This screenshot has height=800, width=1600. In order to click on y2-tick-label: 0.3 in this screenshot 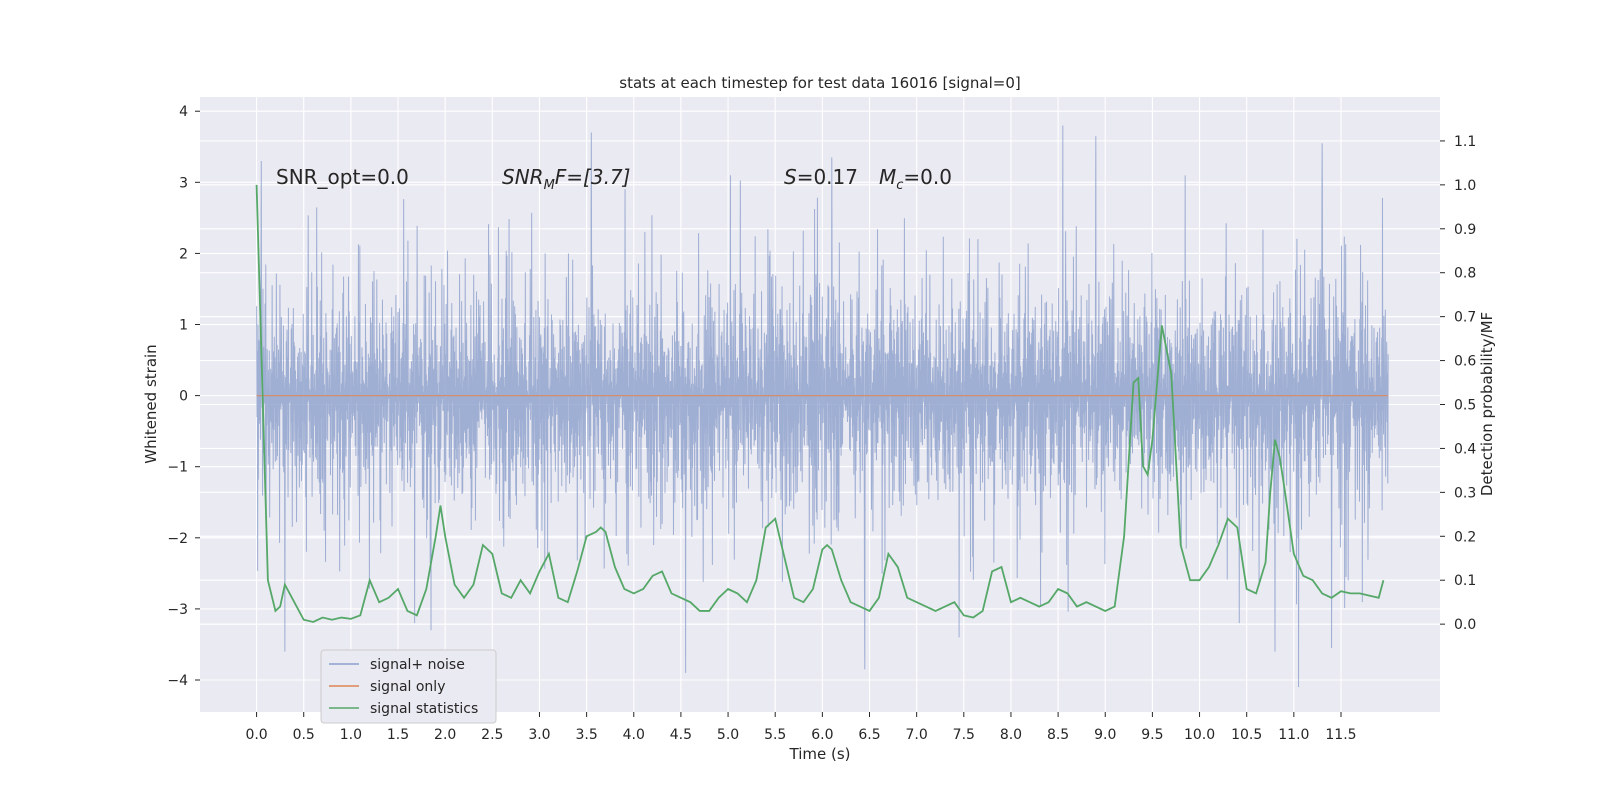, I will do `click(1465, 493)`.